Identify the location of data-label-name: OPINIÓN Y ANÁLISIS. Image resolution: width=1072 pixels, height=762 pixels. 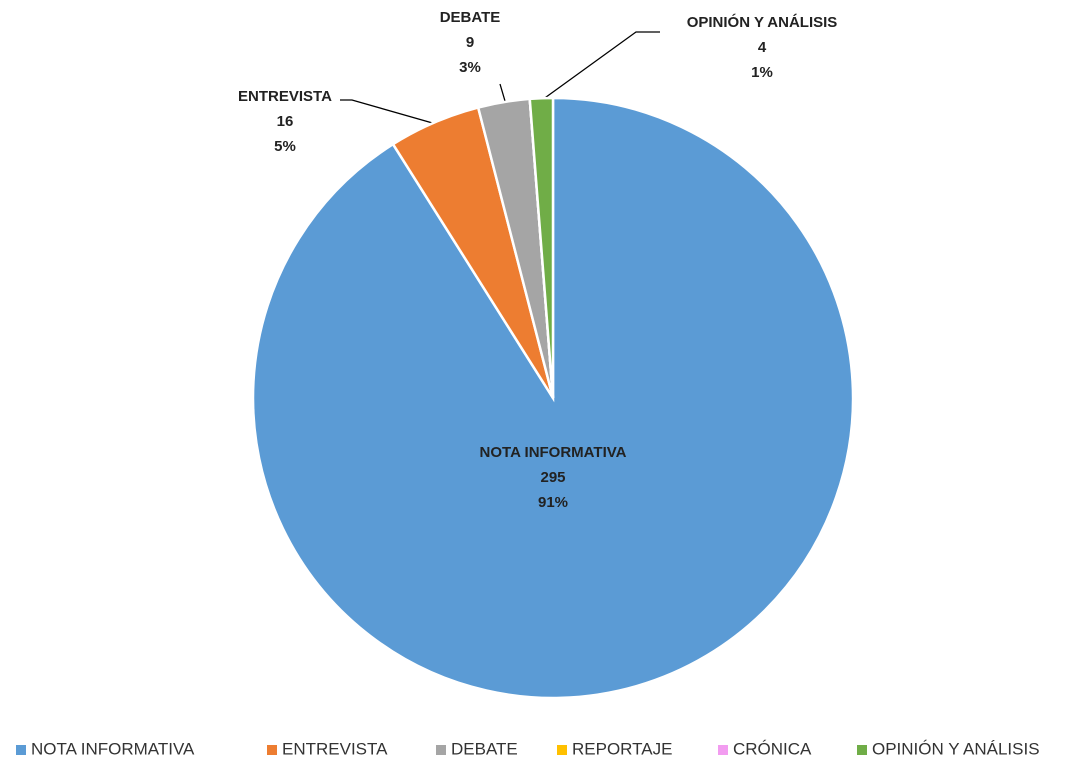
(762, 22).